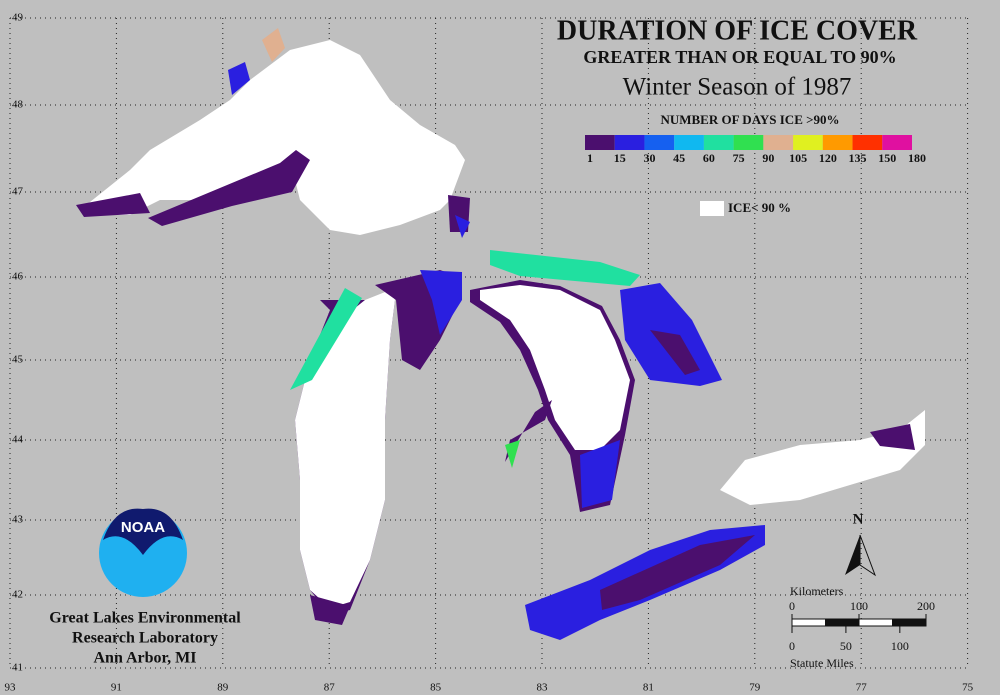 The height and width of the screenshot is (695, 1000). What do you see at coordinates (739, 57) in the screenshot?
I see `subtitle: GREATER THAN OR EQUAL TO 90%` at bounding box center [739, 57].